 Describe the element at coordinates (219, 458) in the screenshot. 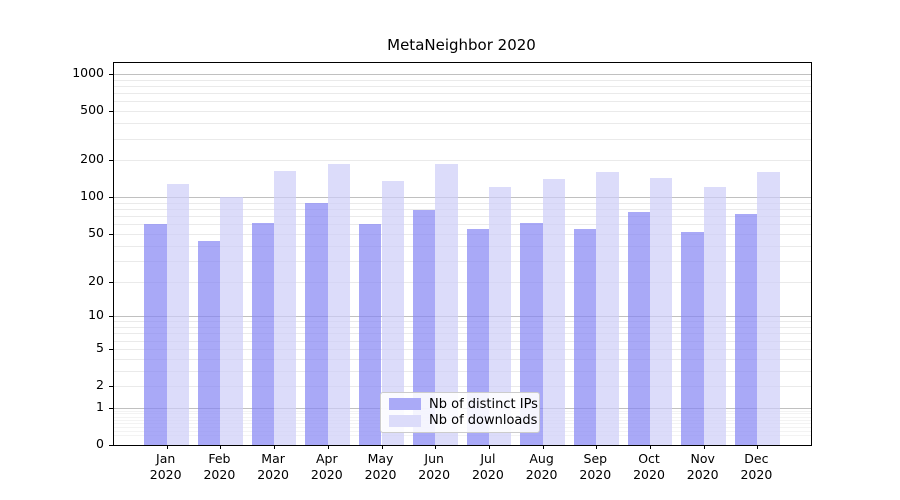

I see `x-tick-label-month: Feb` at that location.